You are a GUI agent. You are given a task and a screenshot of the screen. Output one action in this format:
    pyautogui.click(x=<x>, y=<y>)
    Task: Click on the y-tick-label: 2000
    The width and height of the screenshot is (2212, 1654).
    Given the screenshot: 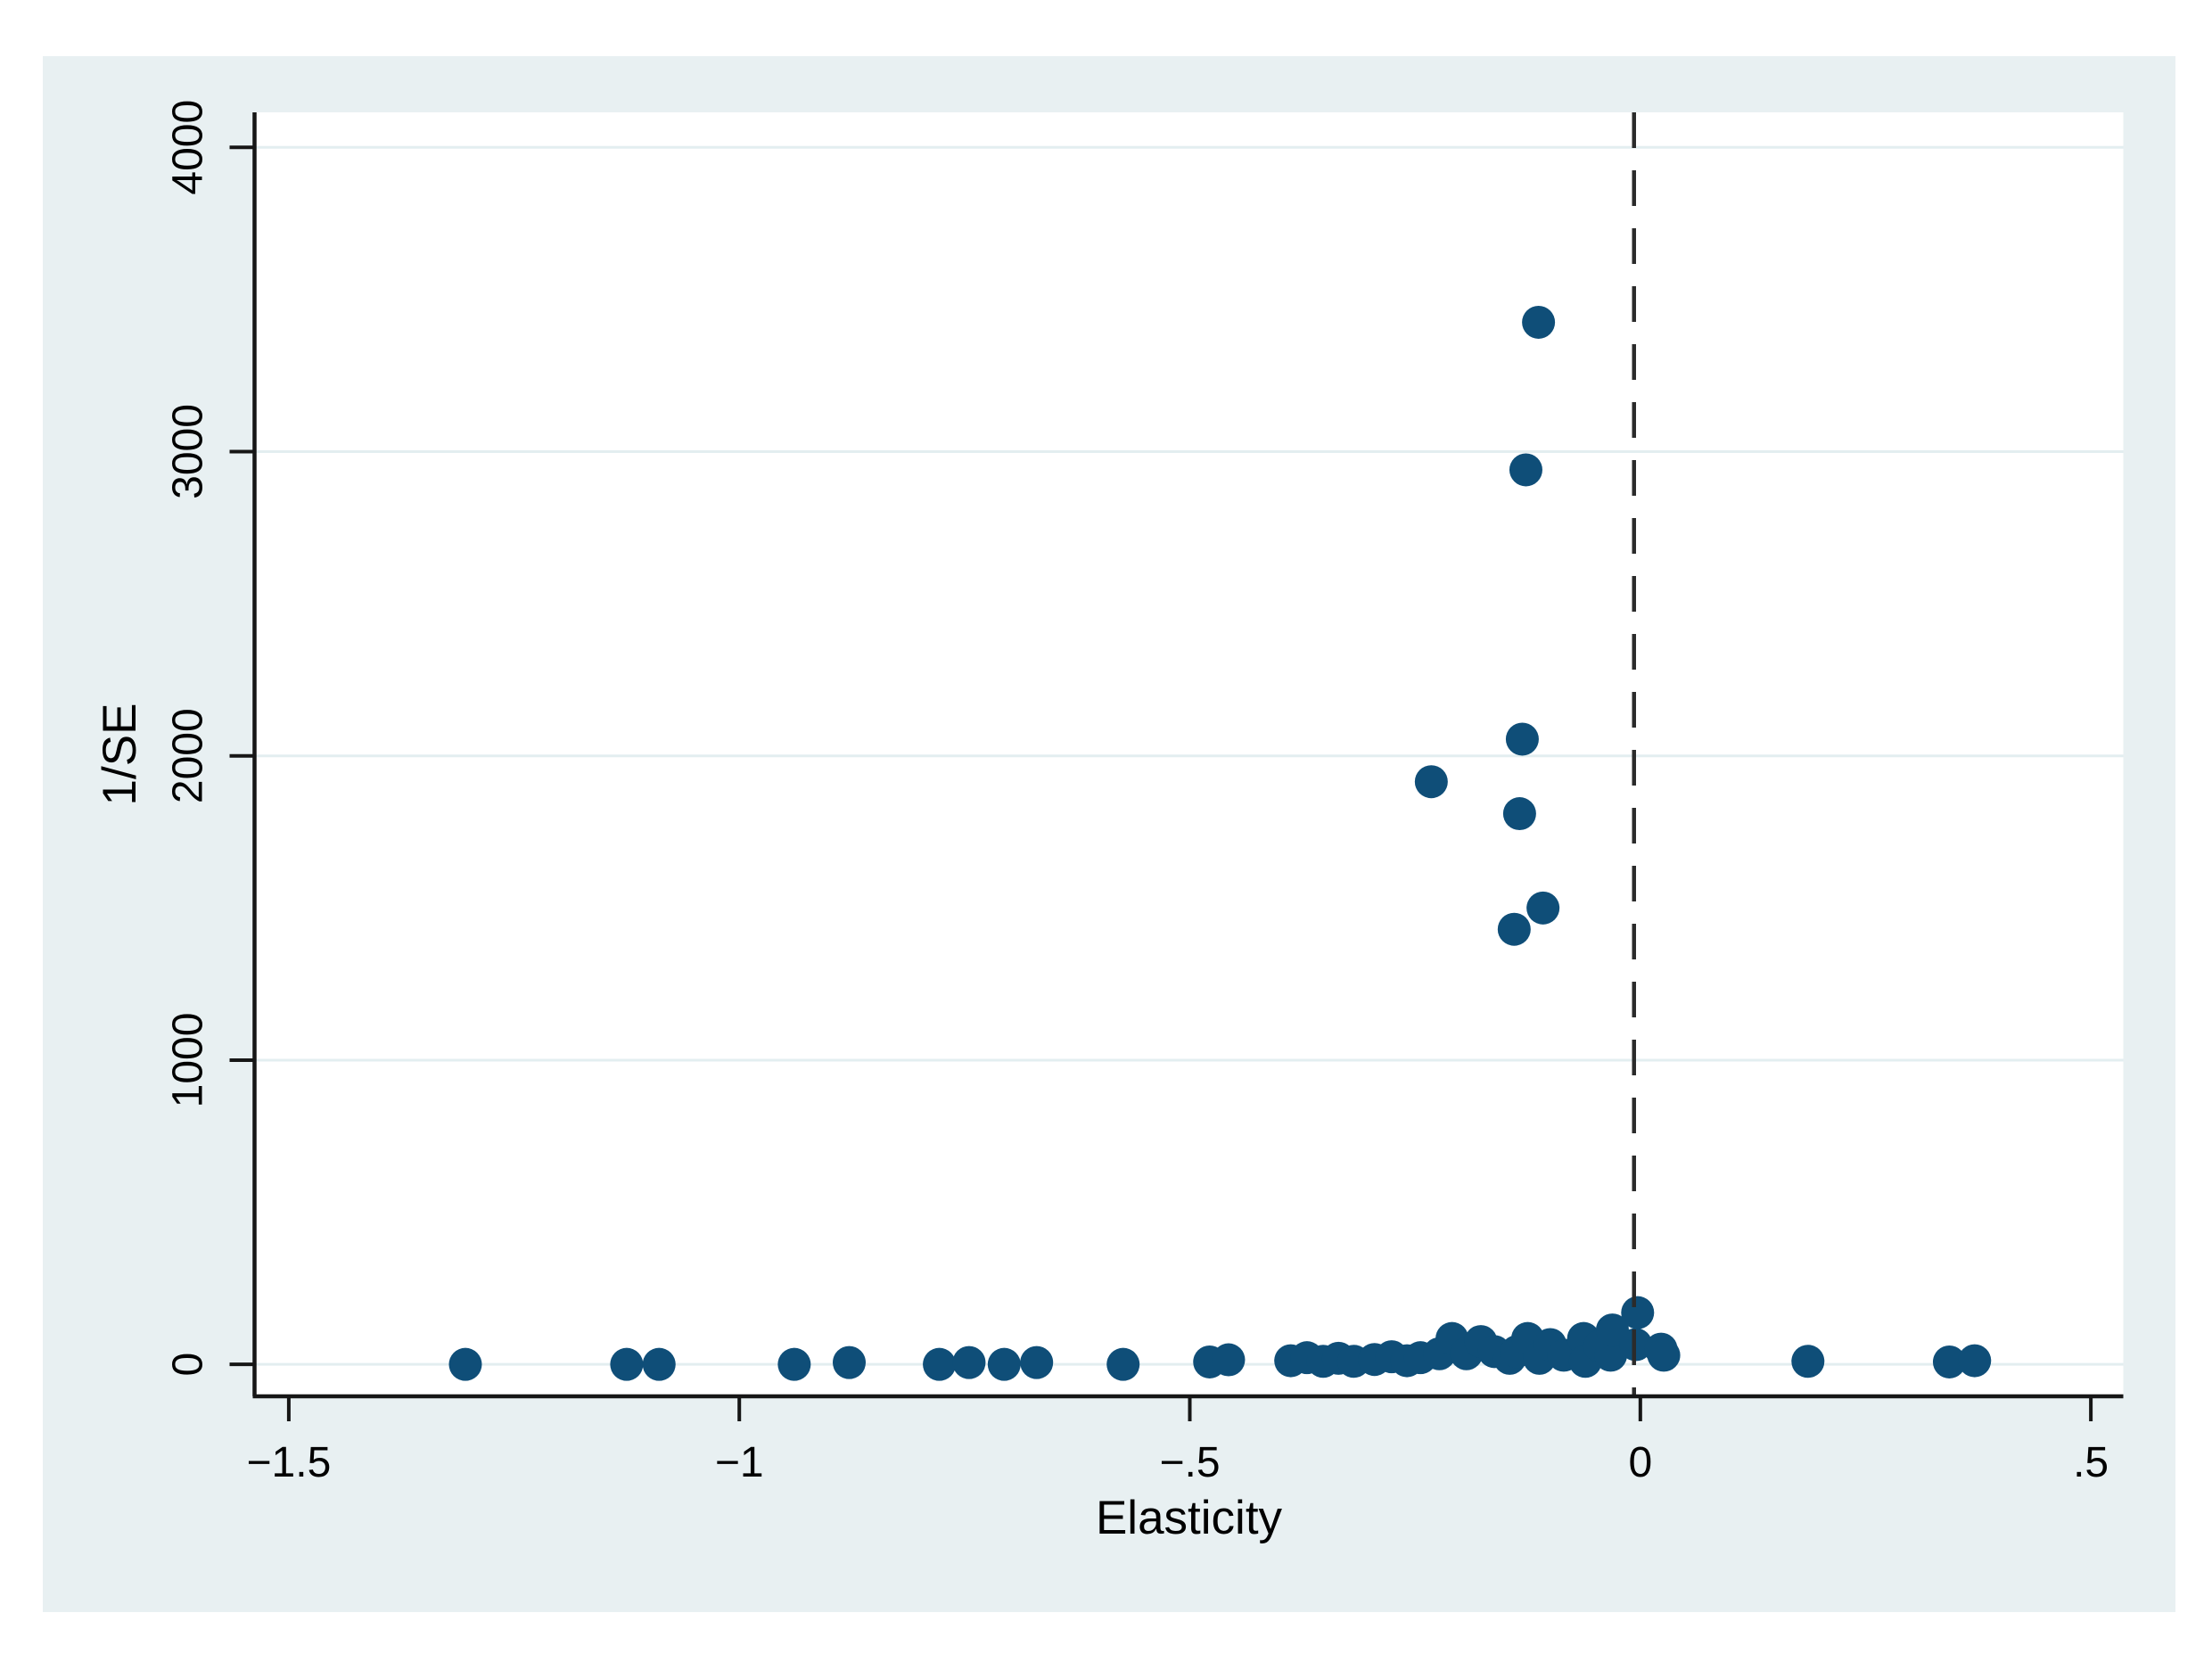 What is the action you would take?
    pyautogui.click(x=188, y=755)
    